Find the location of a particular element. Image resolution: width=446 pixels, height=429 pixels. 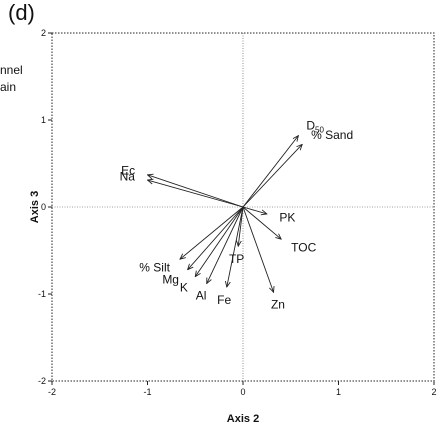

vector-al-label: Al is located at coordinates (201, 295).